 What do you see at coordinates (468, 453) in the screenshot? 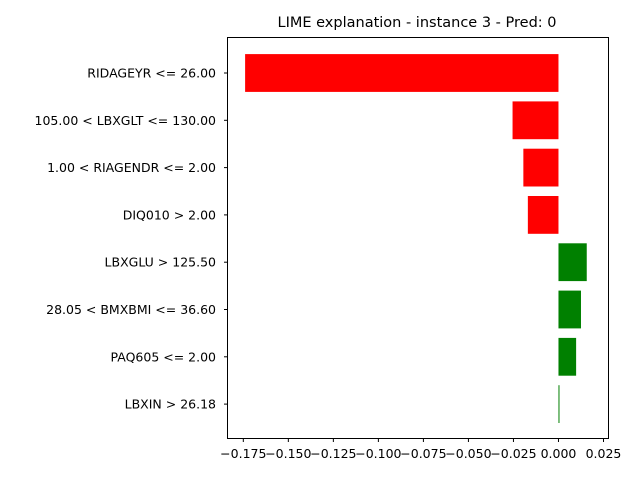
I see `x-tick-label: −0.050` at bounding box center [468, 453].